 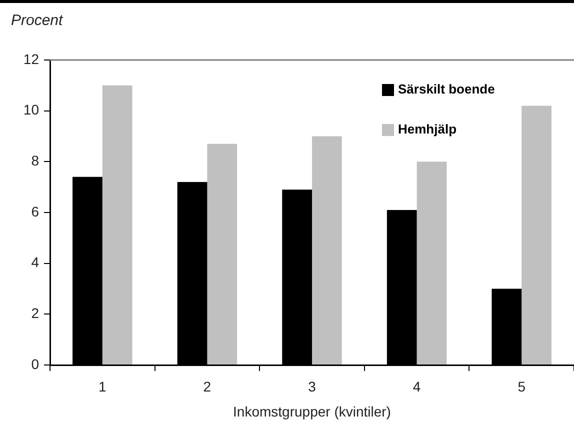 I want to click on y-tick-label: 0, so click(x=35, y=364).